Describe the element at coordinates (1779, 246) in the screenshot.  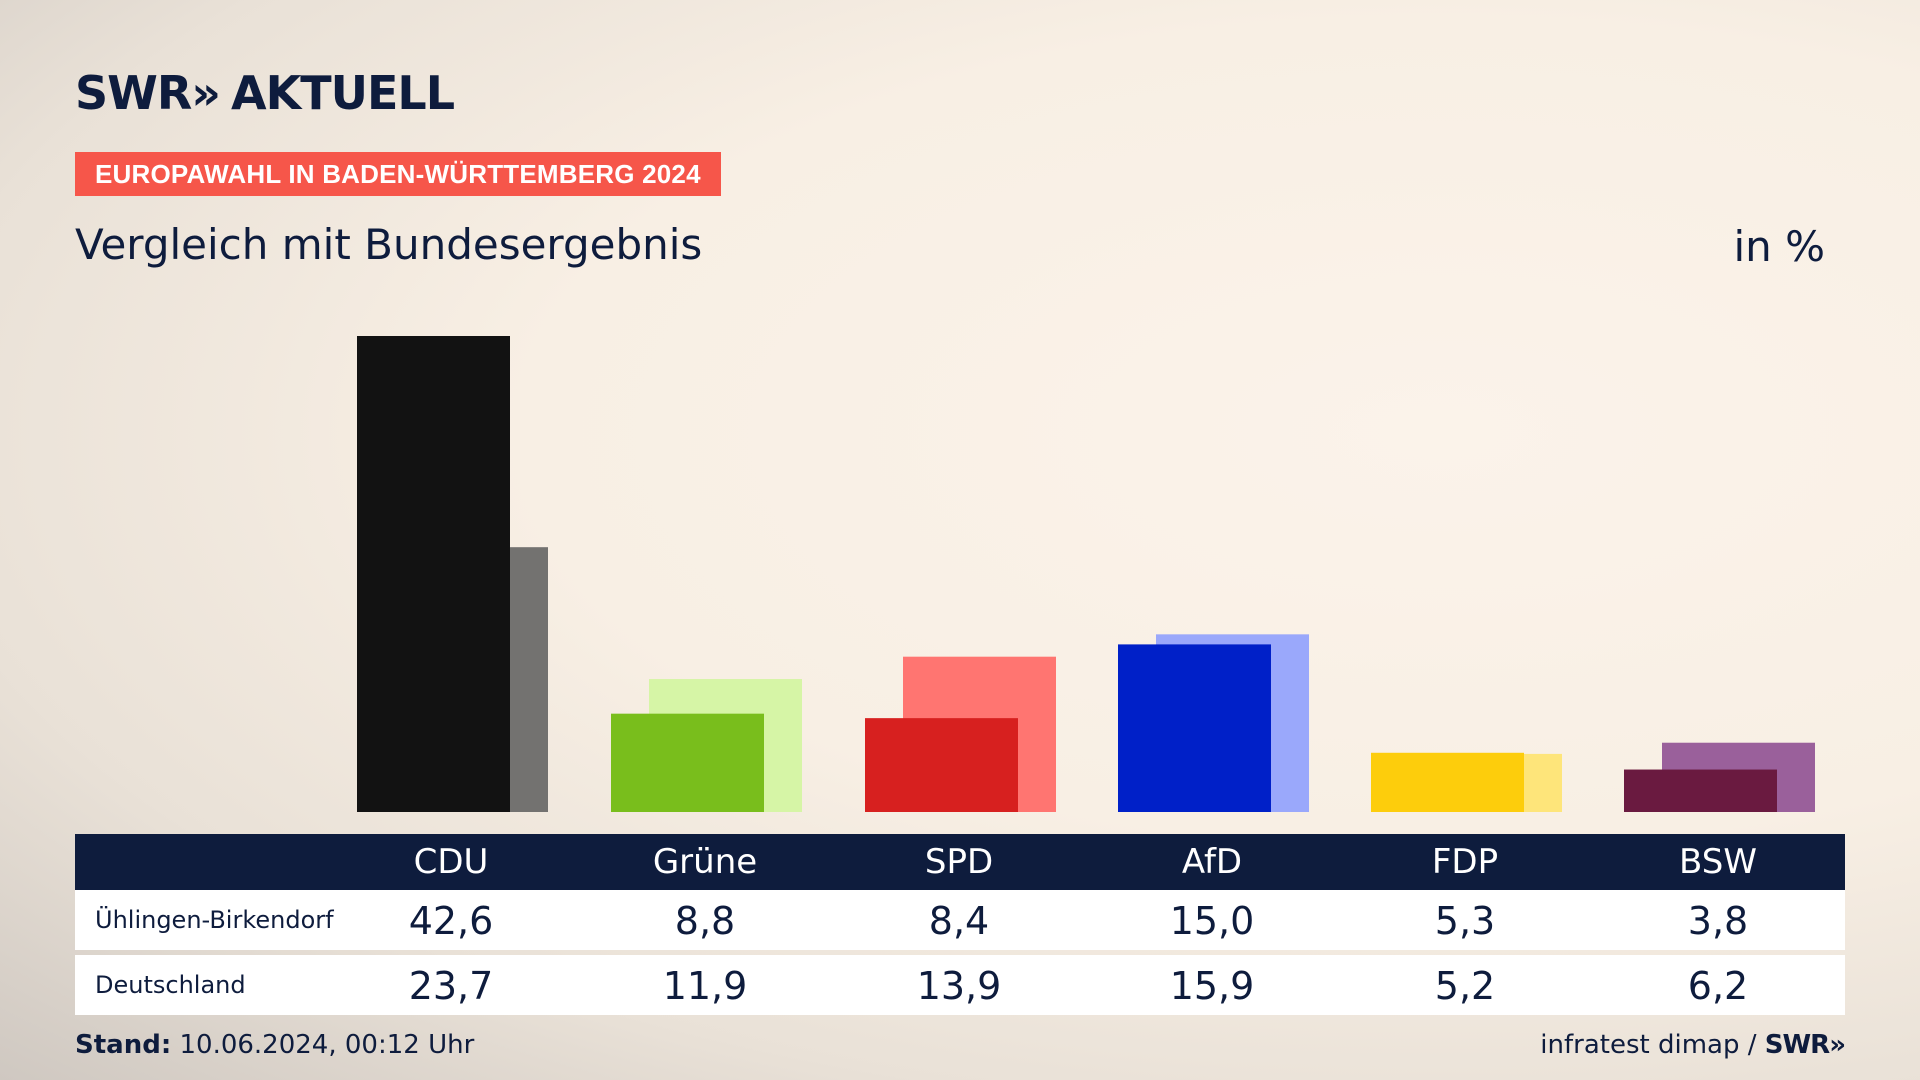
I see `unit-label: in %` at that location.